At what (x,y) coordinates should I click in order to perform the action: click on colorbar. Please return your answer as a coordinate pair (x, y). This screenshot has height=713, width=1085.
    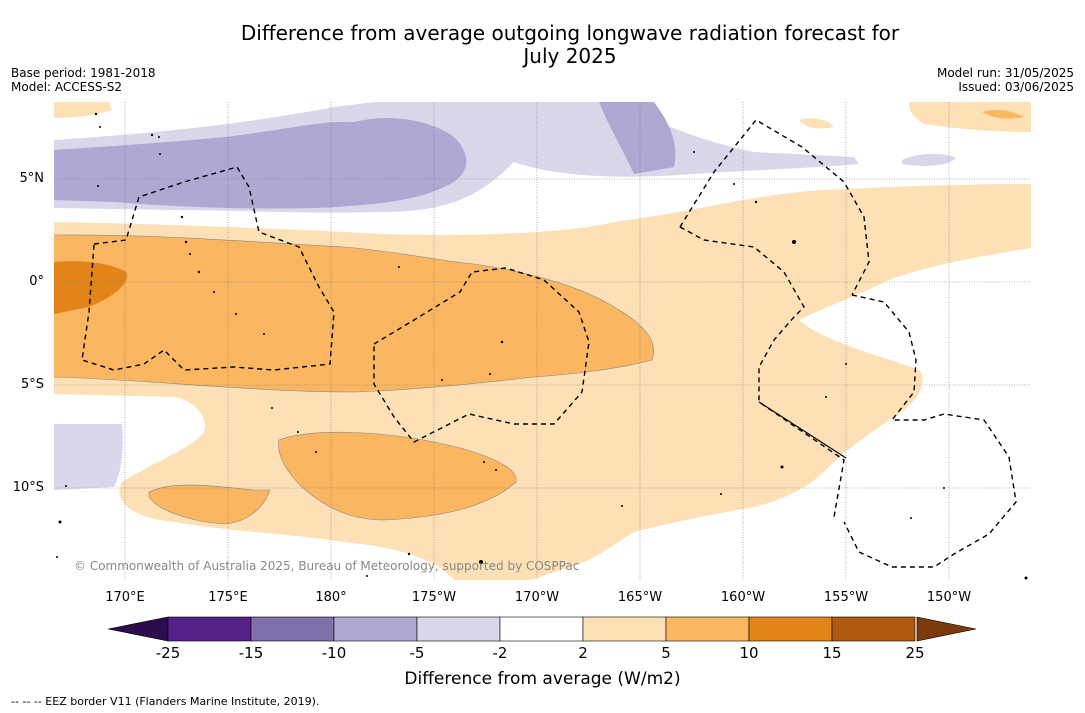
    Looking at the image, I should click on (542, 629).